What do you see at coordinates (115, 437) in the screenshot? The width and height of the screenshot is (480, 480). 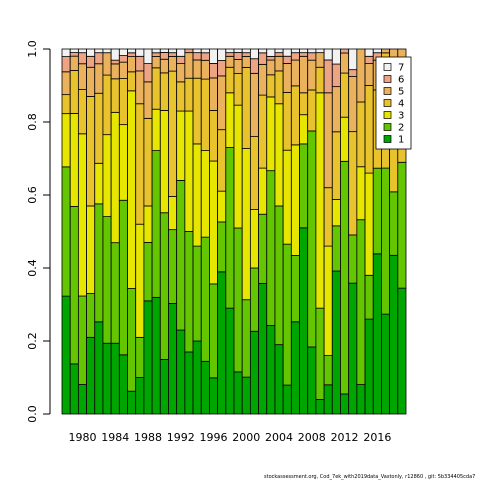 I see `x-tick-label: 1984` at bounding box center [115, 437].